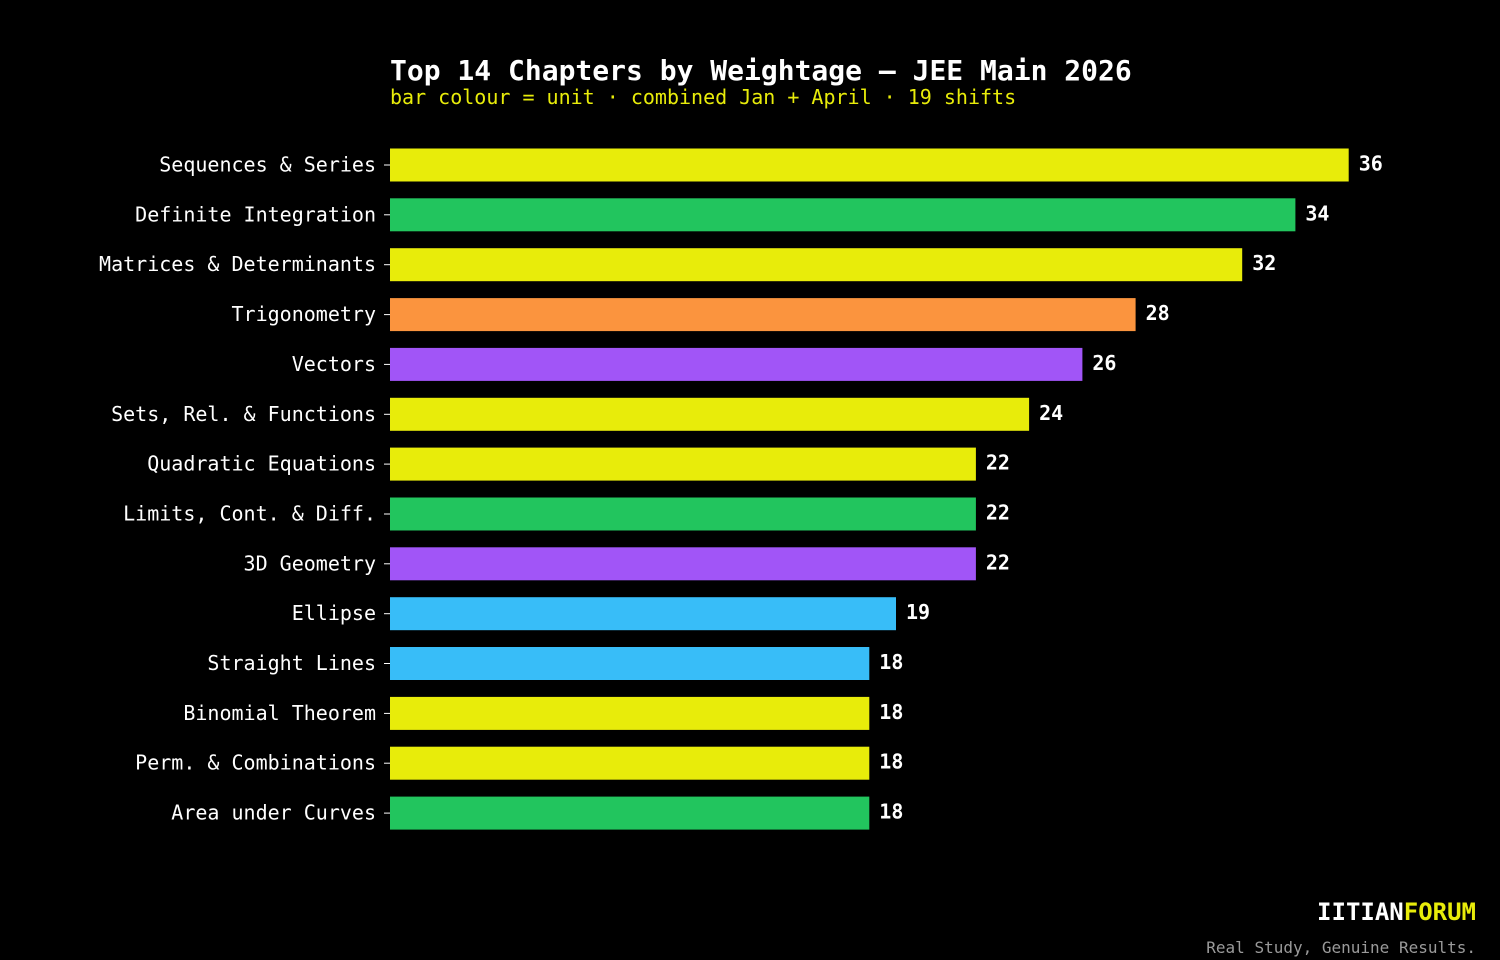 The height and width of the screenshot is (960, 1500). I want to click on category-label: Limits, Cont. & Diff., so click(249, 514).